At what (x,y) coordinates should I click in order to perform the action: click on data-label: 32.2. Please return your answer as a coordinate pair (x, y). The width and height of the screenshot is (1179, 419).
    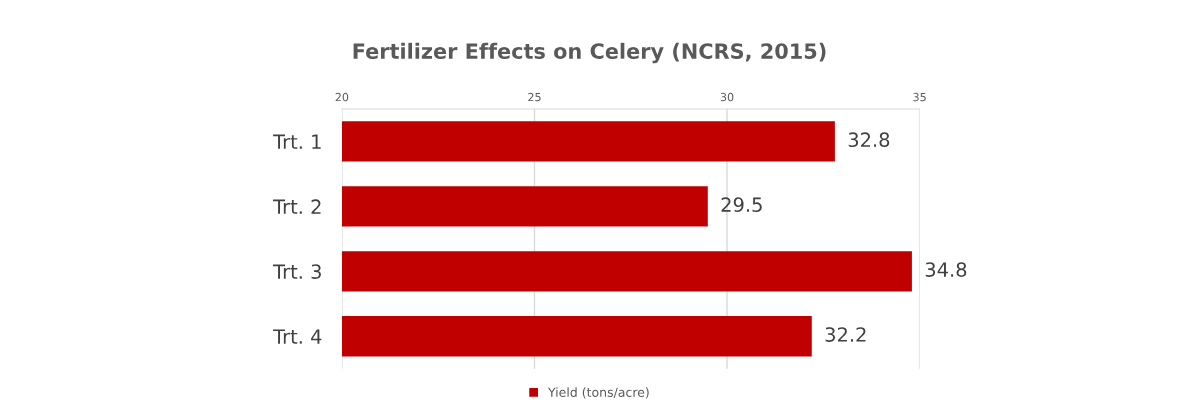
    Looking at the image, I should click on (845, 334).